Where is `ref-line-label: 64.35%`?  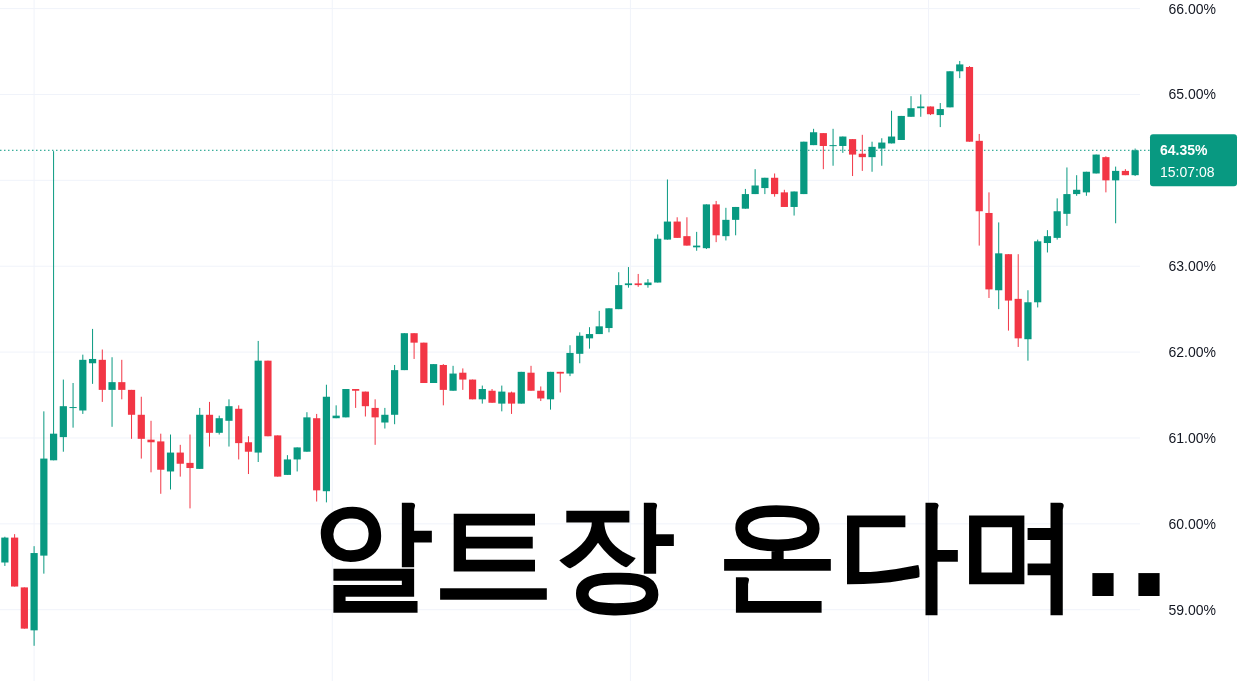 ref-line-label: 64.35% is located at coordinates (1184, 150).